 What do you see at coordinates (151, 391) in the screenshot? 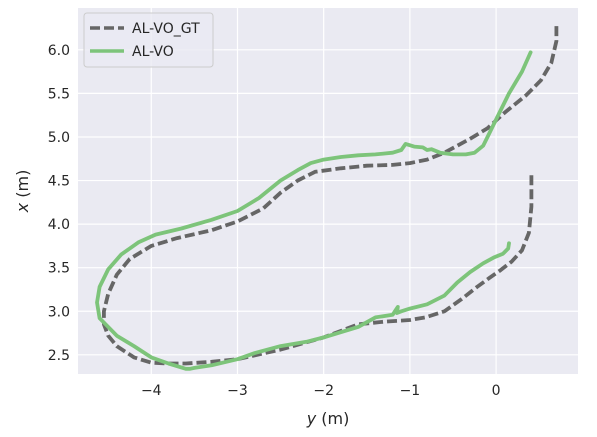
I see `x-tick-label: −4` at bounding box center [151, 391].